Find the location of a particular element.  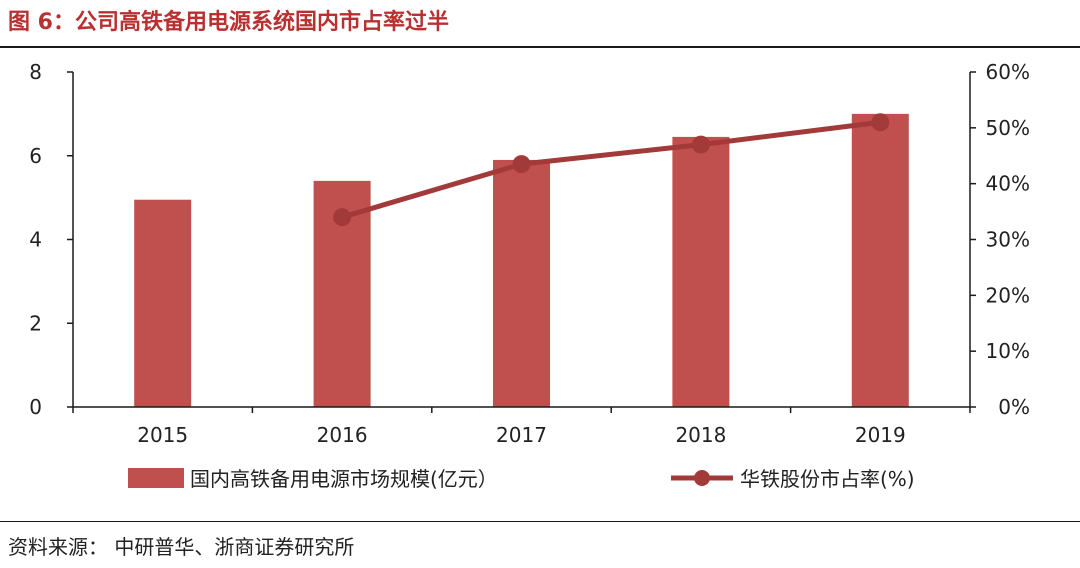

x-tick-label-2017: 2017 is located at coordinates (521, 435).